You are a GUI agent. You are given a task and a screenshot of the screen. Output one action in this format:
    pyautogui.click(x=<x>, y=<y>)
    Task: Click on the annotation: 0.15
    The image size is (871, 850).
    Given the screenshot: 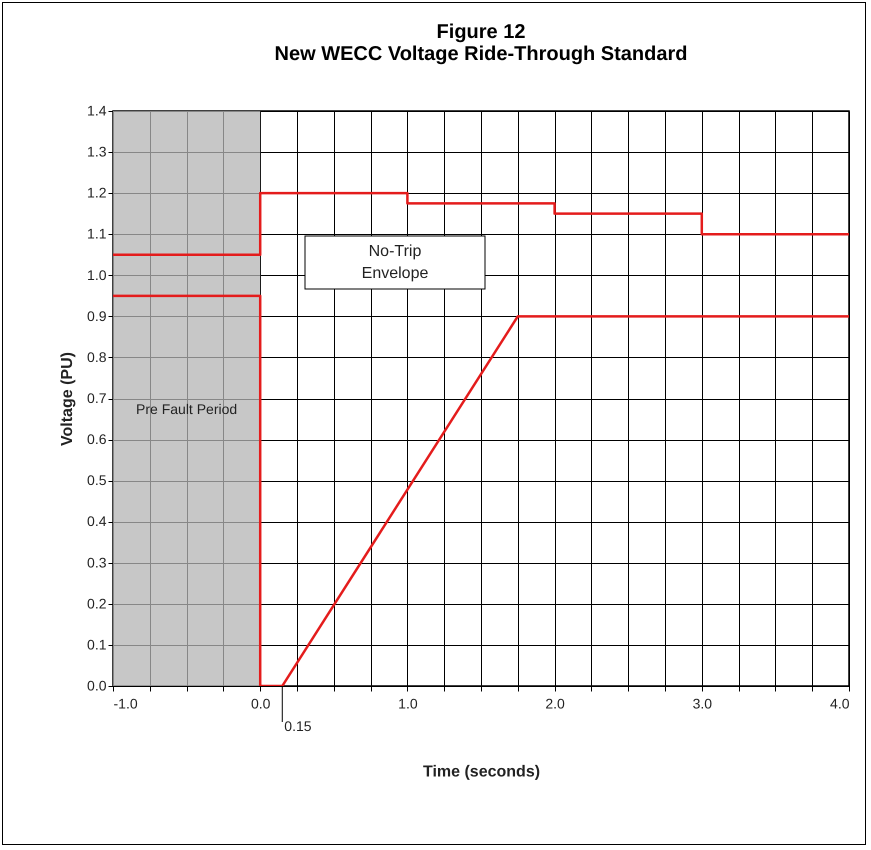 What is the action you would take?
    pyautogui.click(x=298, y=726)
    